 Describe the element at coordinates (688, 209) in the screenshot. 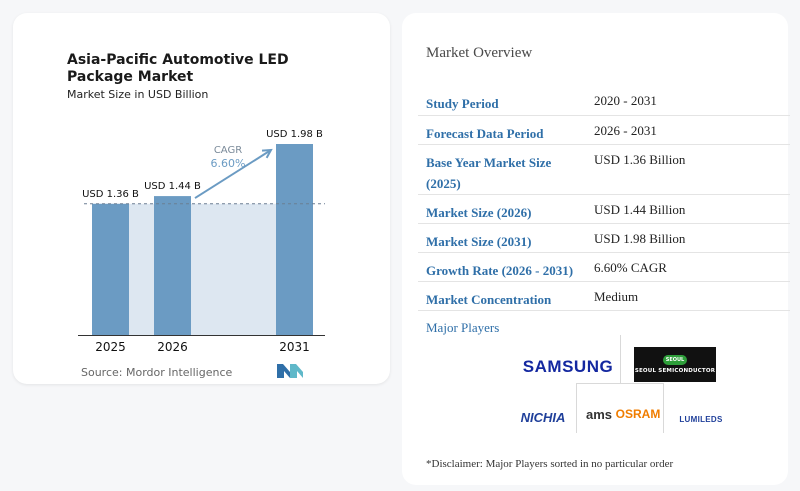

I see `fact-value: USD 1.44 Billion` at that location.